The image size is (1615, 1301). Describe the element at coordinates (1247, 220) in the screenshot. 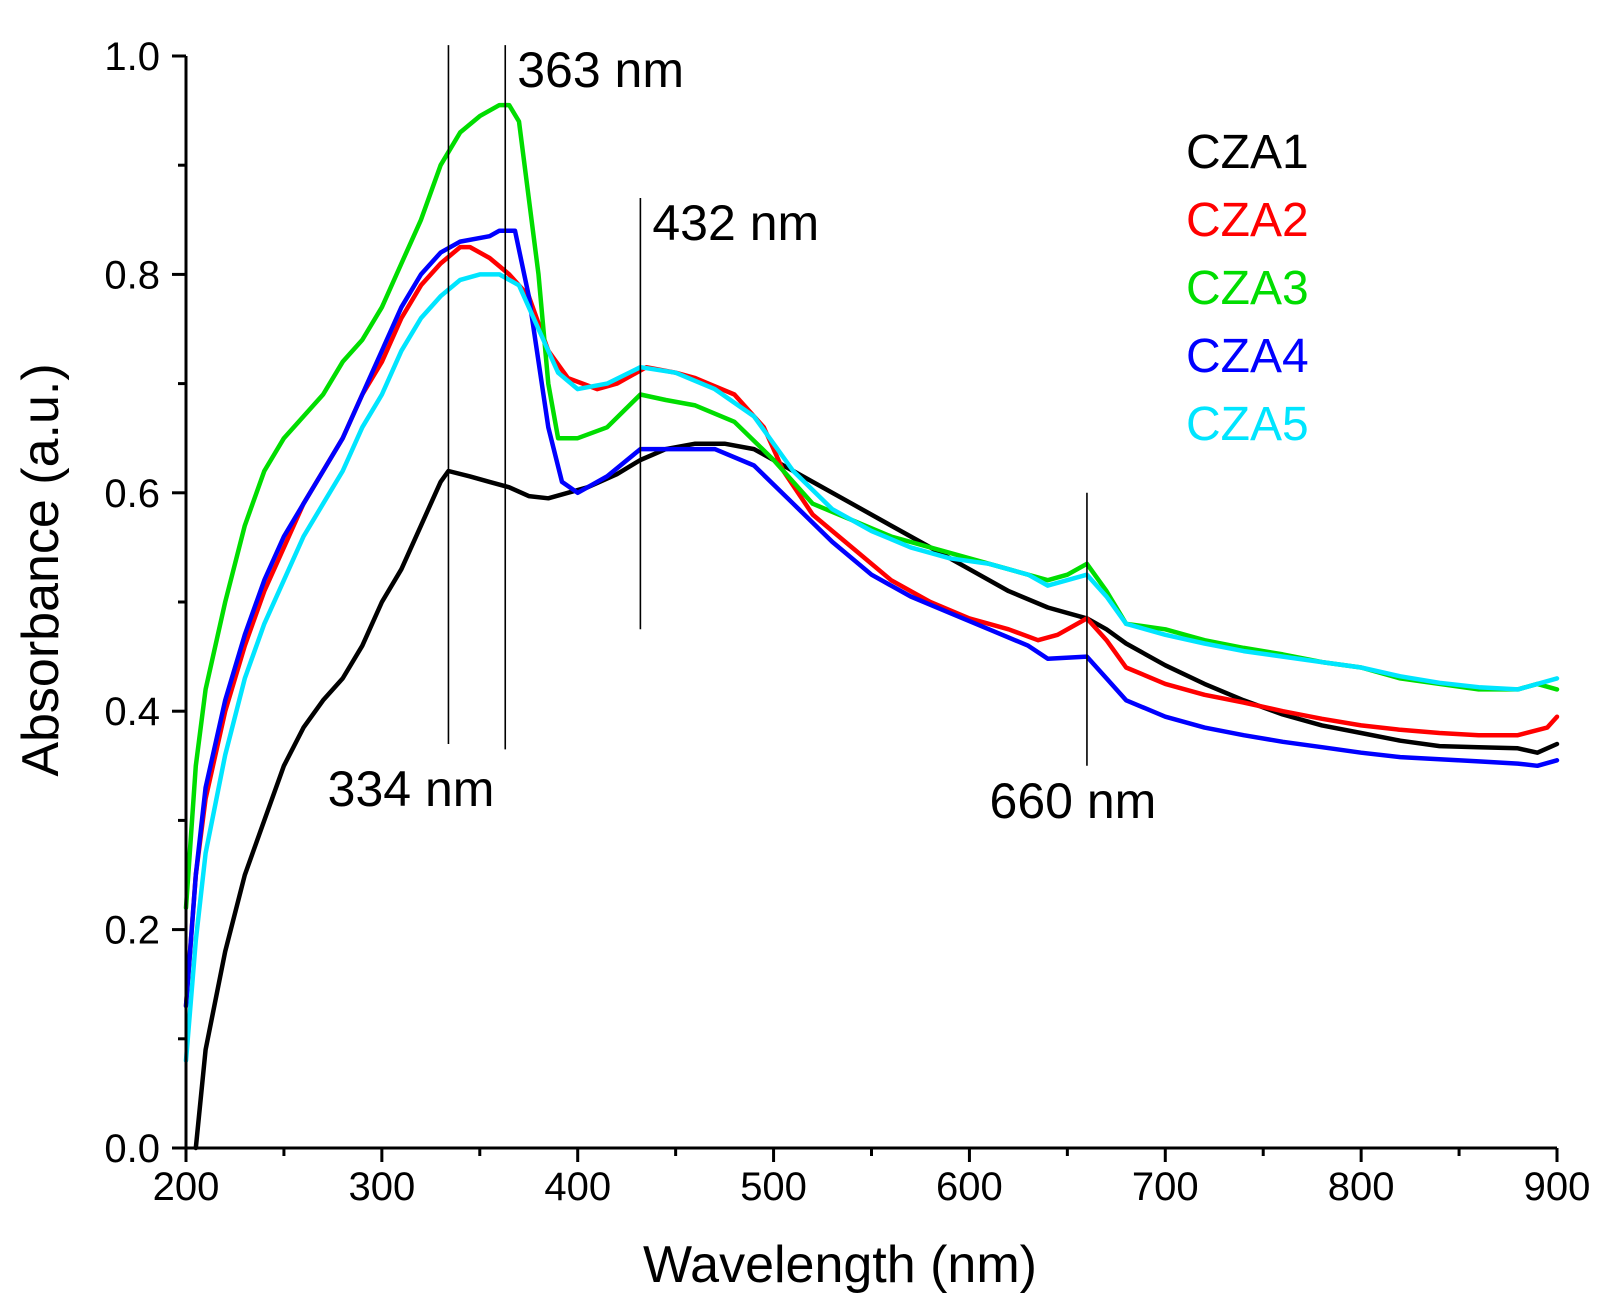

I see `legend-entry-cza2: CZA2` at that location.